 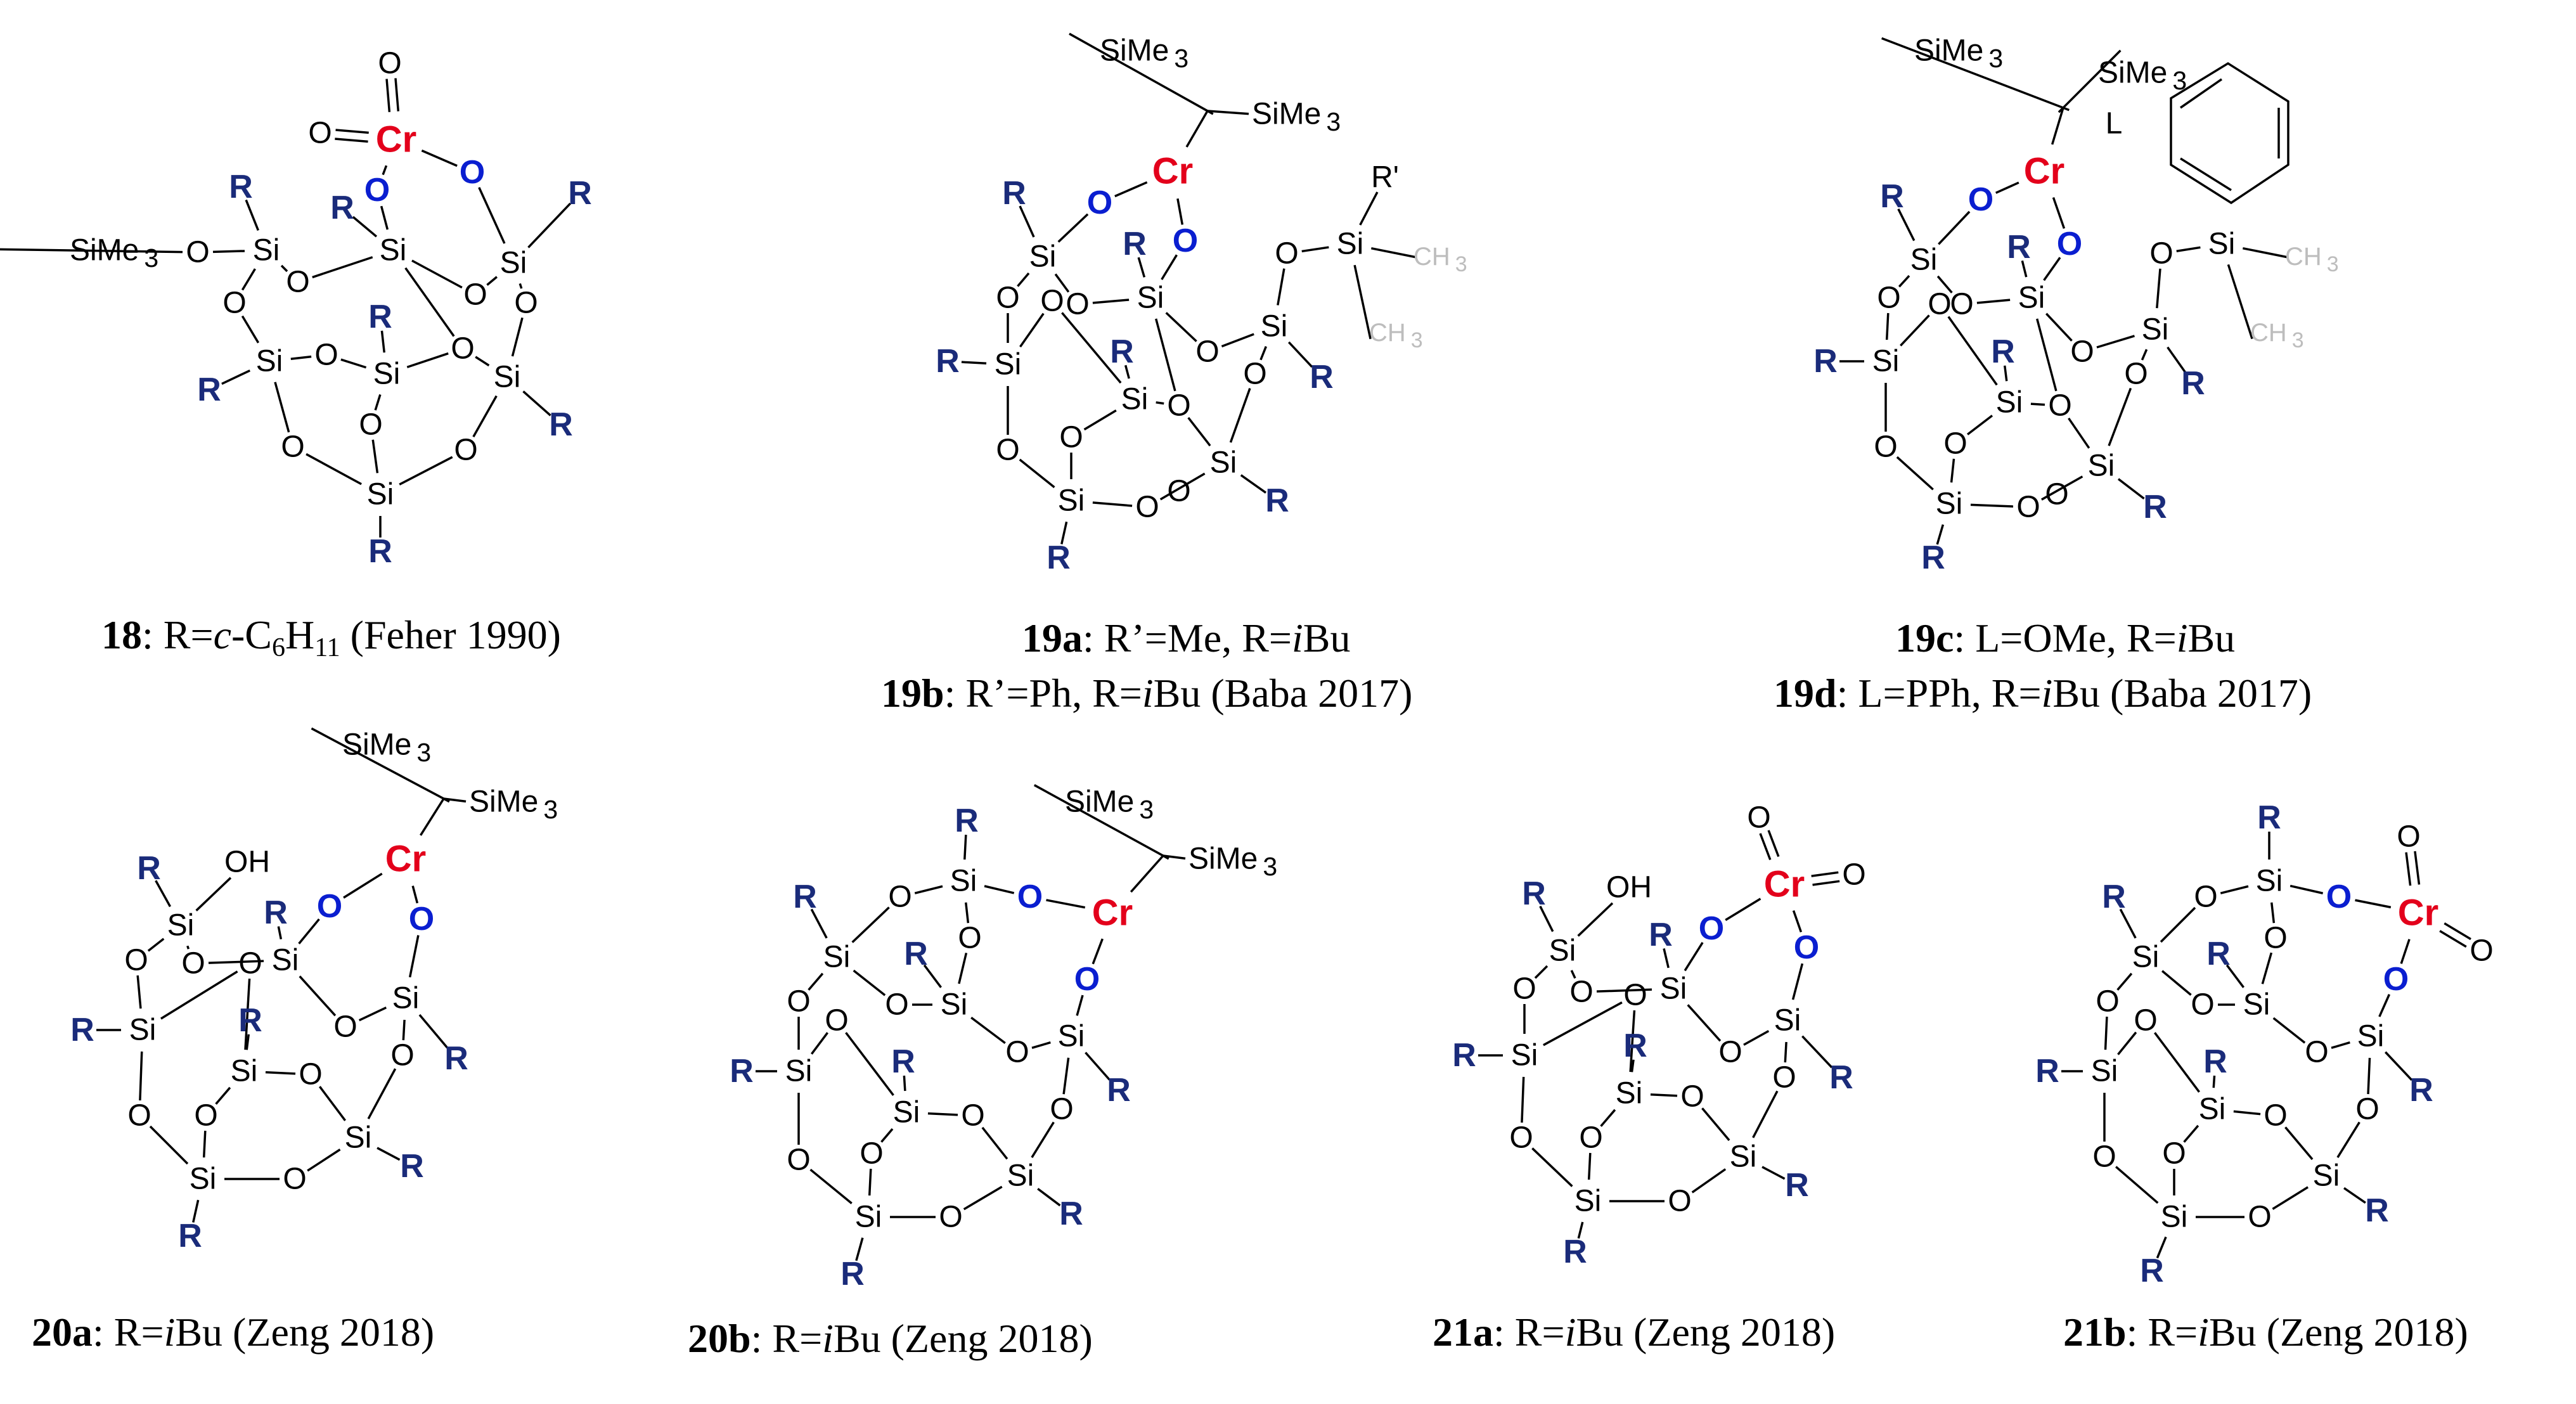 I want to click on caption-text: -C, so click(x=251, y=634).